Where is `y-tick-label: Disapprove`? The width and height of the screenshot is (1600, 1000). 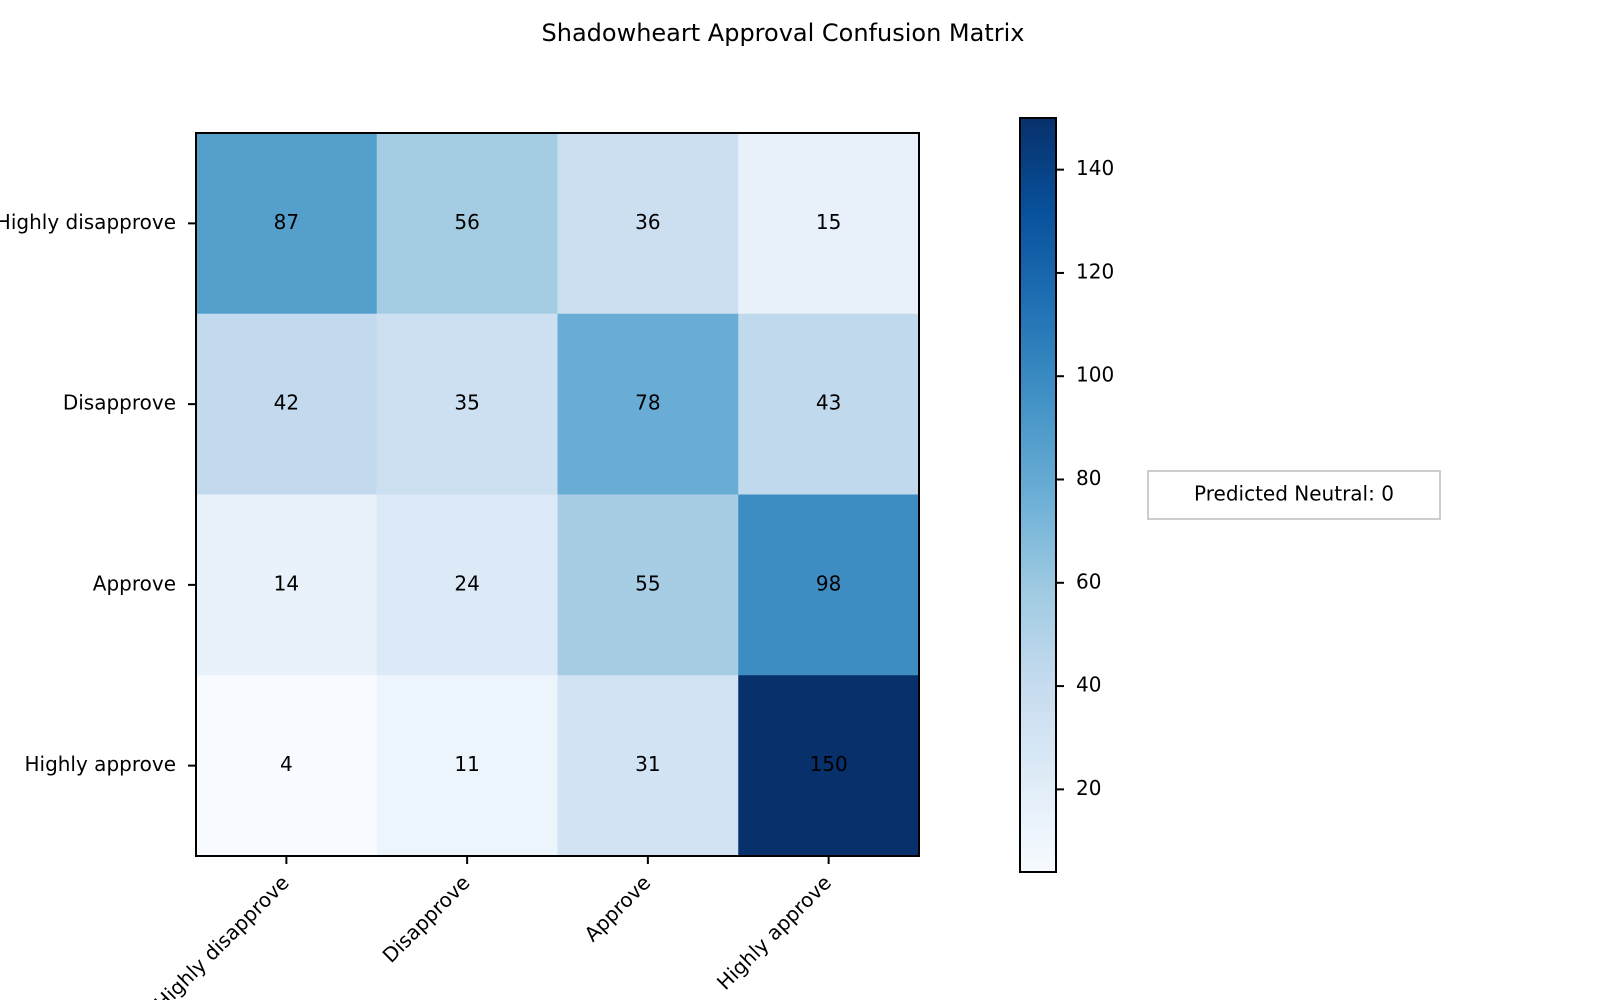
y-tick-label: Disapprove is located at coordinates (119, 403).